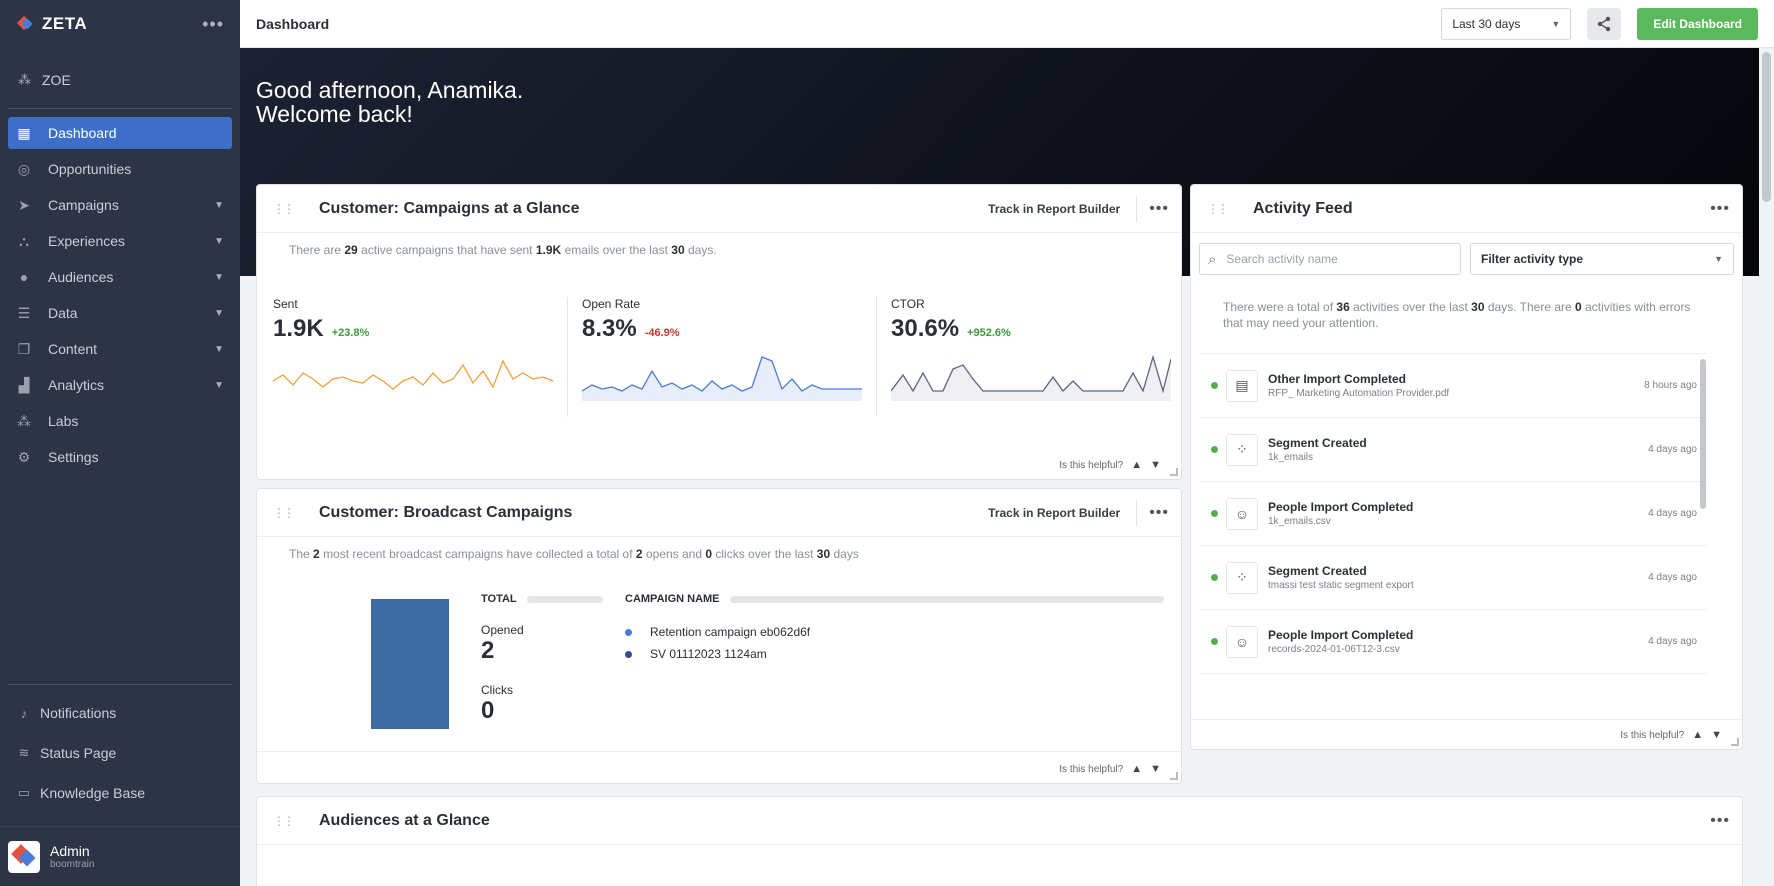 The image size is (1774, 886). I want to click on avatar, so click(24, 856).